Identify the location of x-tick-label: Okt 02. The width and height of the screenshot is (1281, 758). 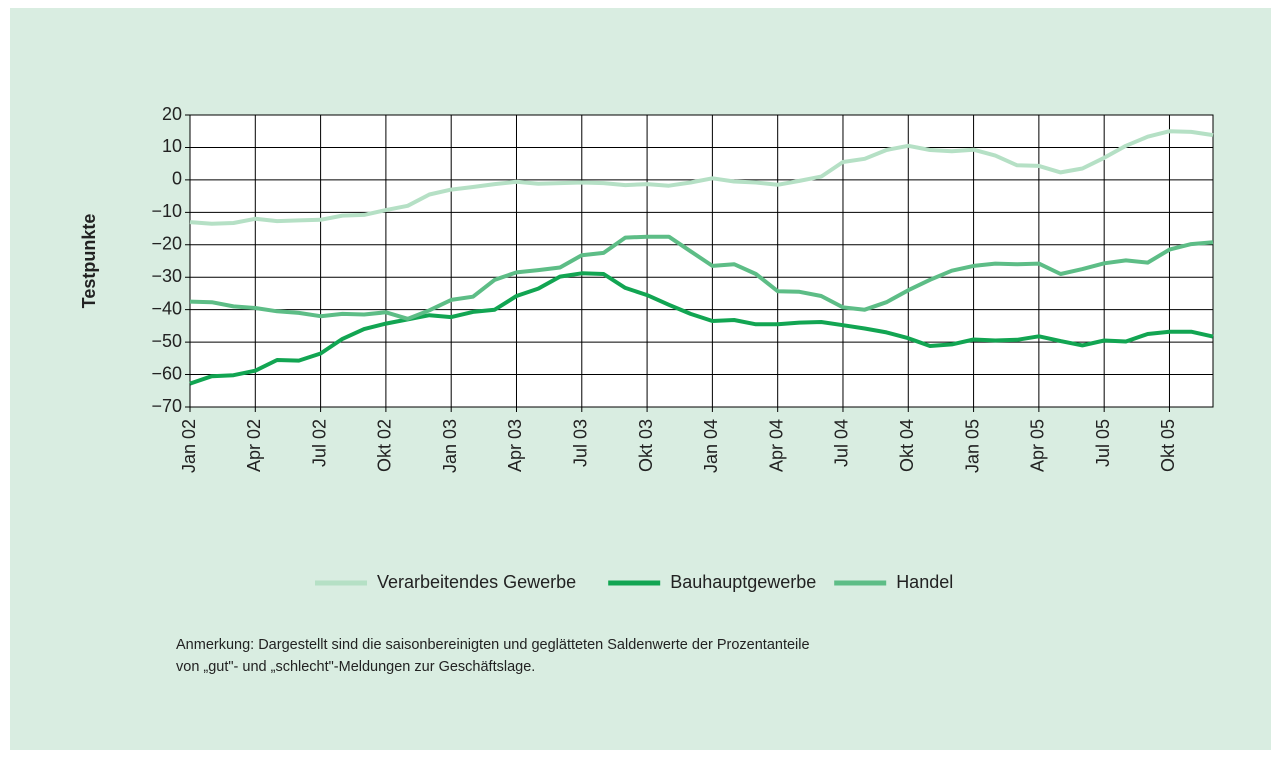
(385, 445).